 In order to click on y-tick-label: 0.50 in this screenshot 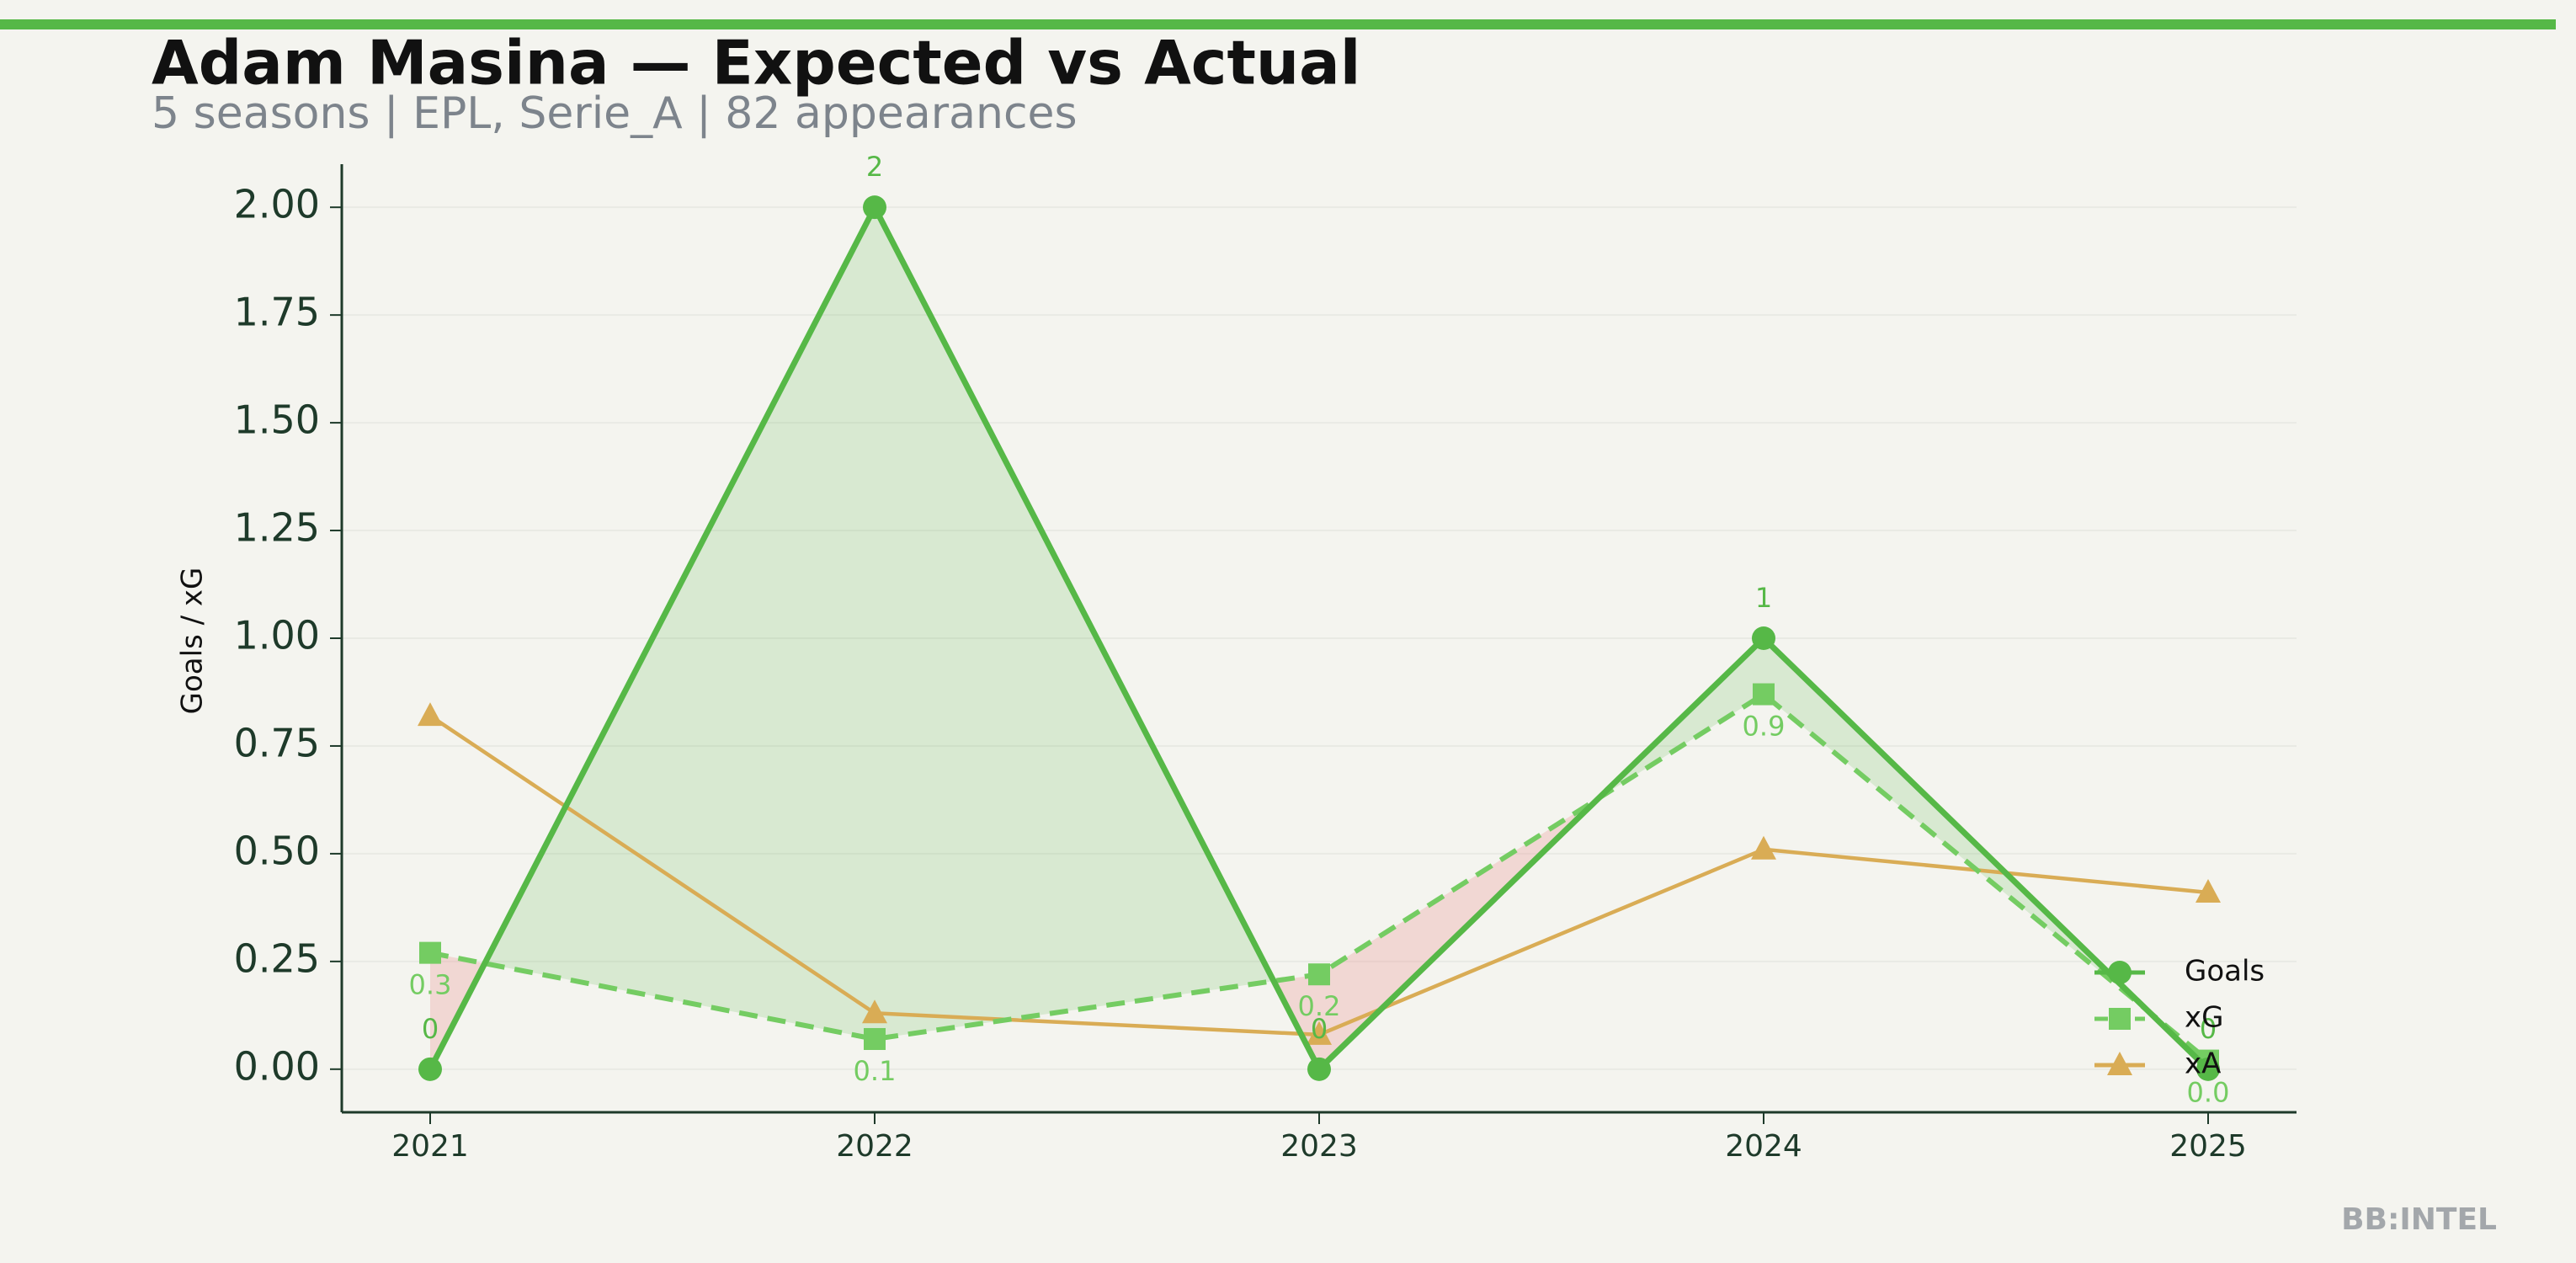, I will do `click(277, 850)`.